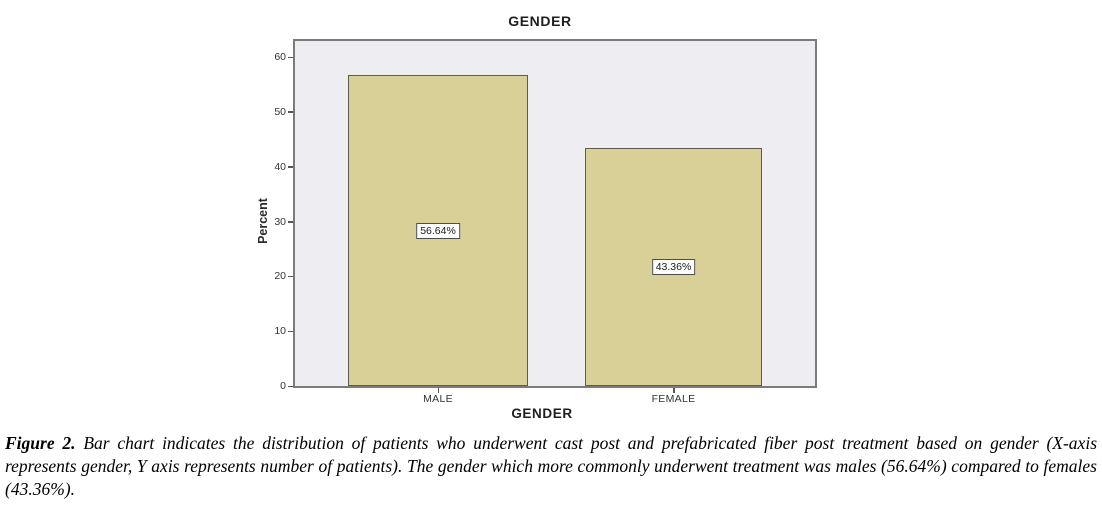 The image size is (1102, 515). Describe the element at coordinates (540, 21) in the screenshot. I see `chart-title: GENDER` at that location.